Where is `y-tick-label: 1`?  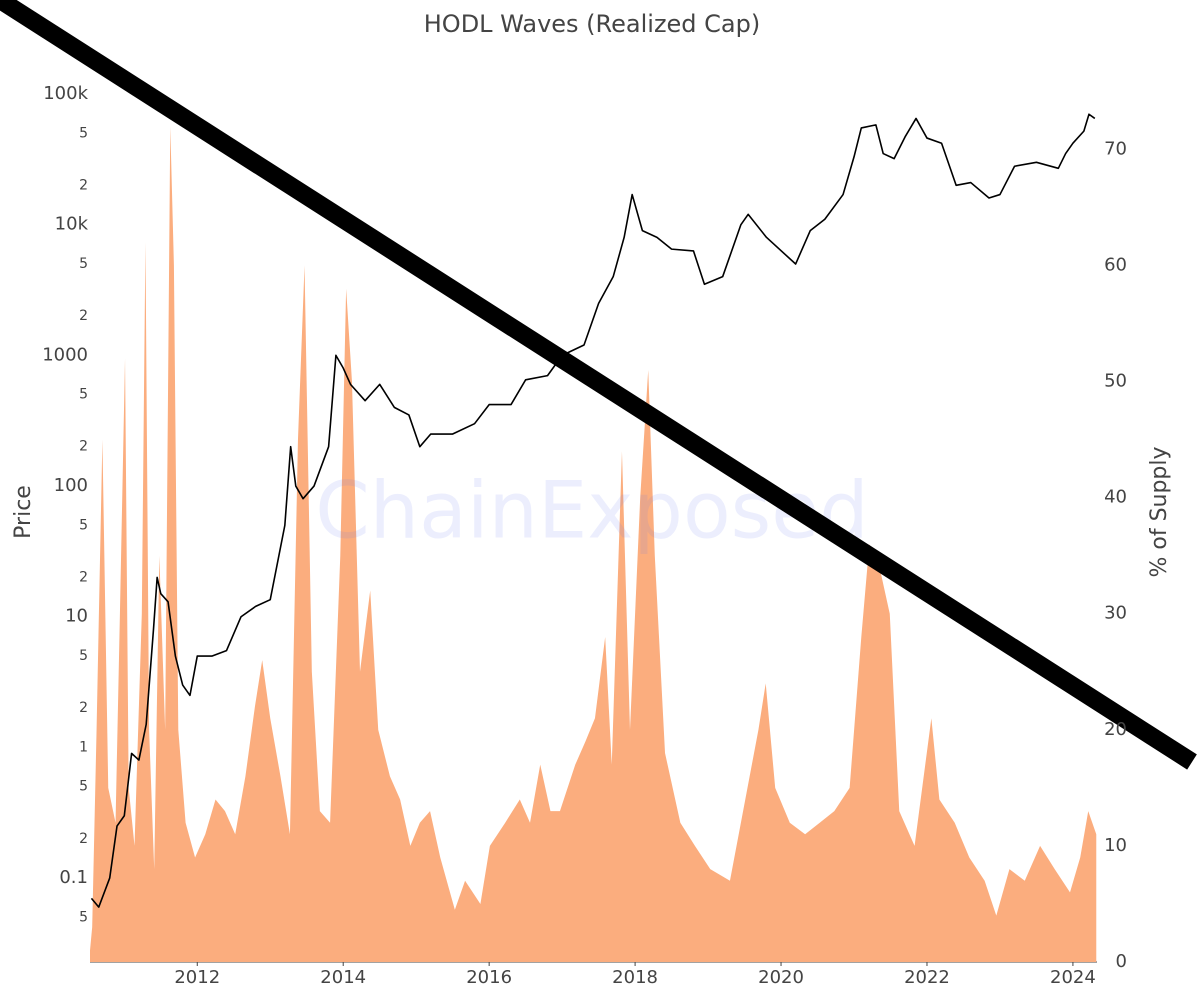 y-tick-label: 1 is located at coordinates (83, 747).